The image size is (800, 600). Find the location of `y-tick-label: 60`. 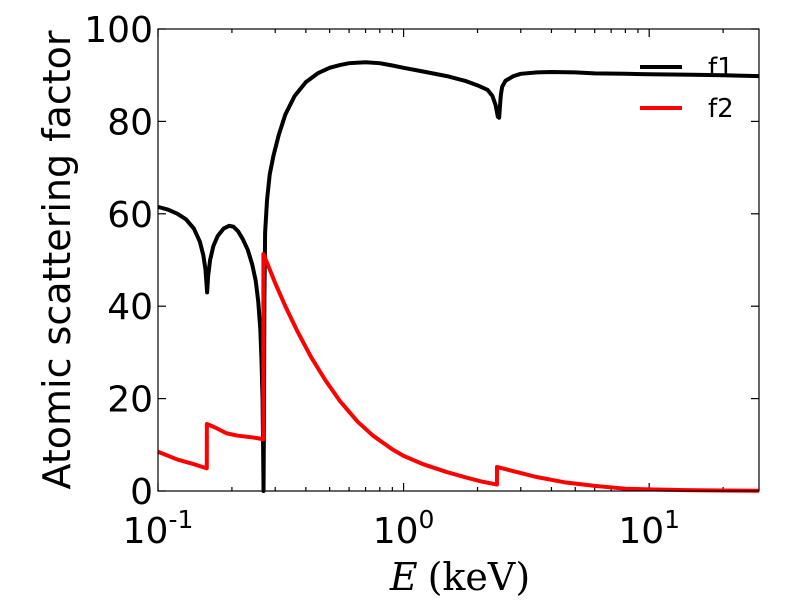

y-tick-label: 60 is located at coordinates (130, 215).